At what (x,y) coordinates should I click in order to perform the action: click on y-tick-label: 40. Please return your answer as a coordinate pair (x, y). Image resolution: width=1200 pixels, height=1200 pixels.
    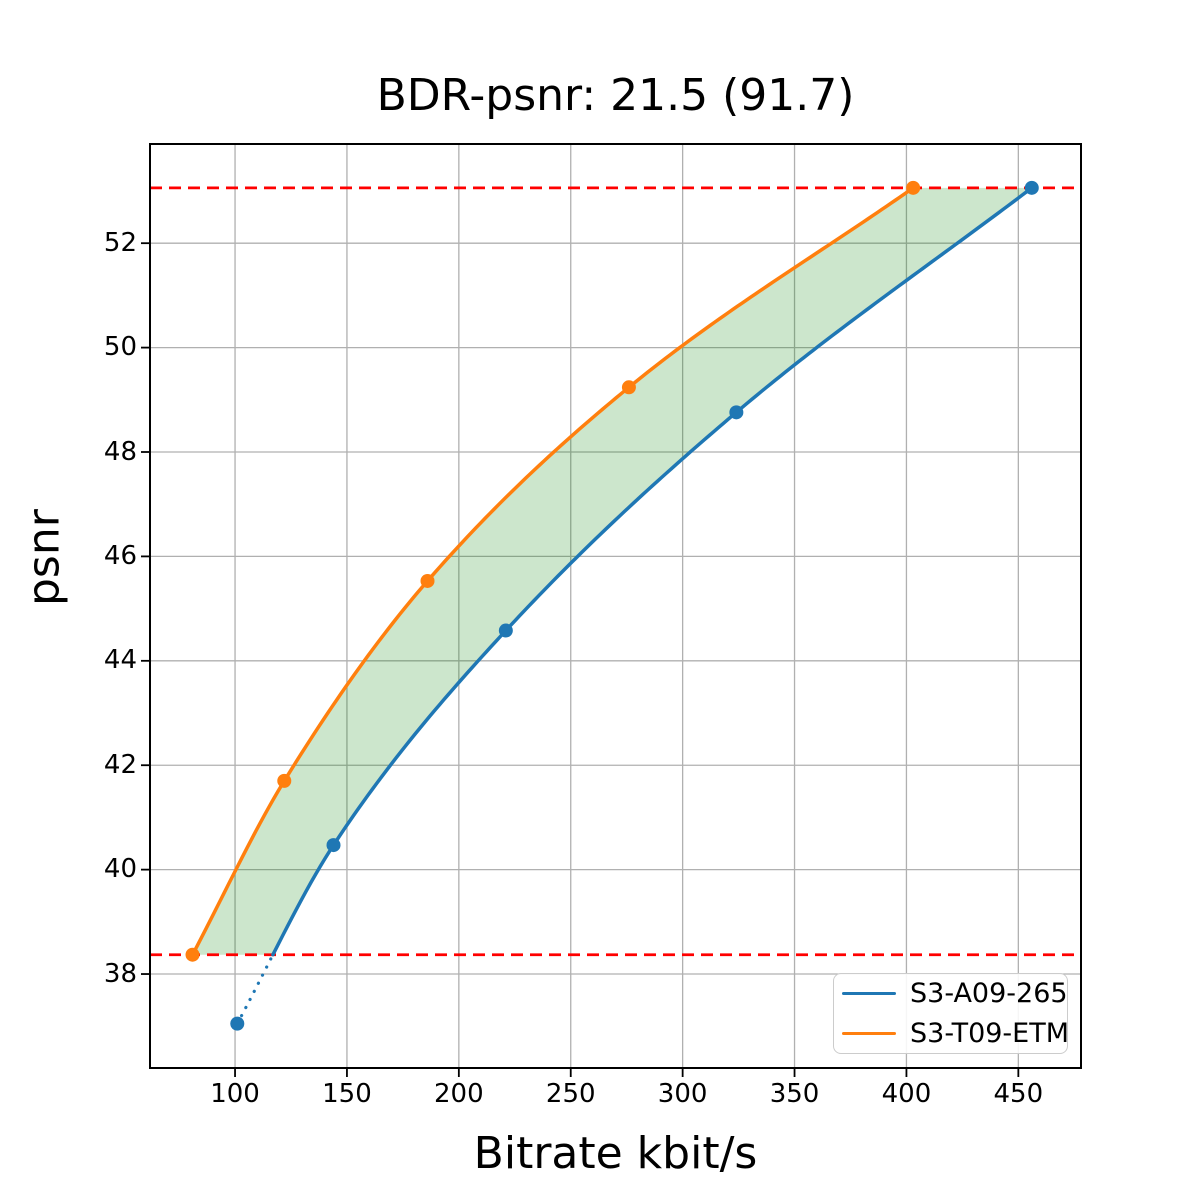
    Looking at the image, I should click on (120, 869).